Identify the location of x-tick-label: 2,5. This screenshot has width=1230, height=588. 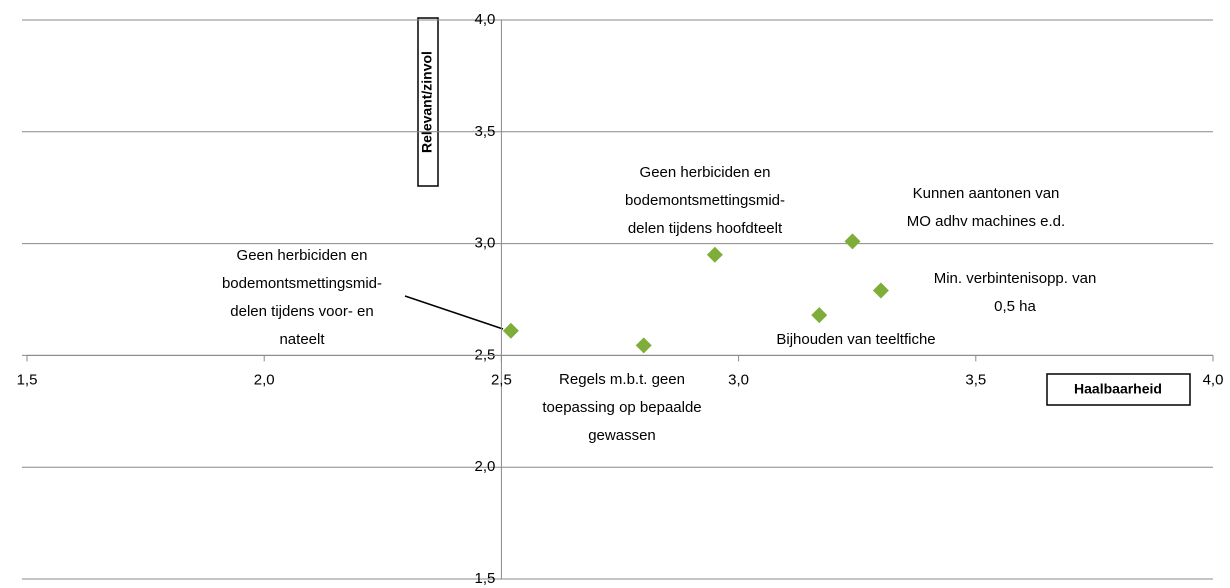
(501, 379).